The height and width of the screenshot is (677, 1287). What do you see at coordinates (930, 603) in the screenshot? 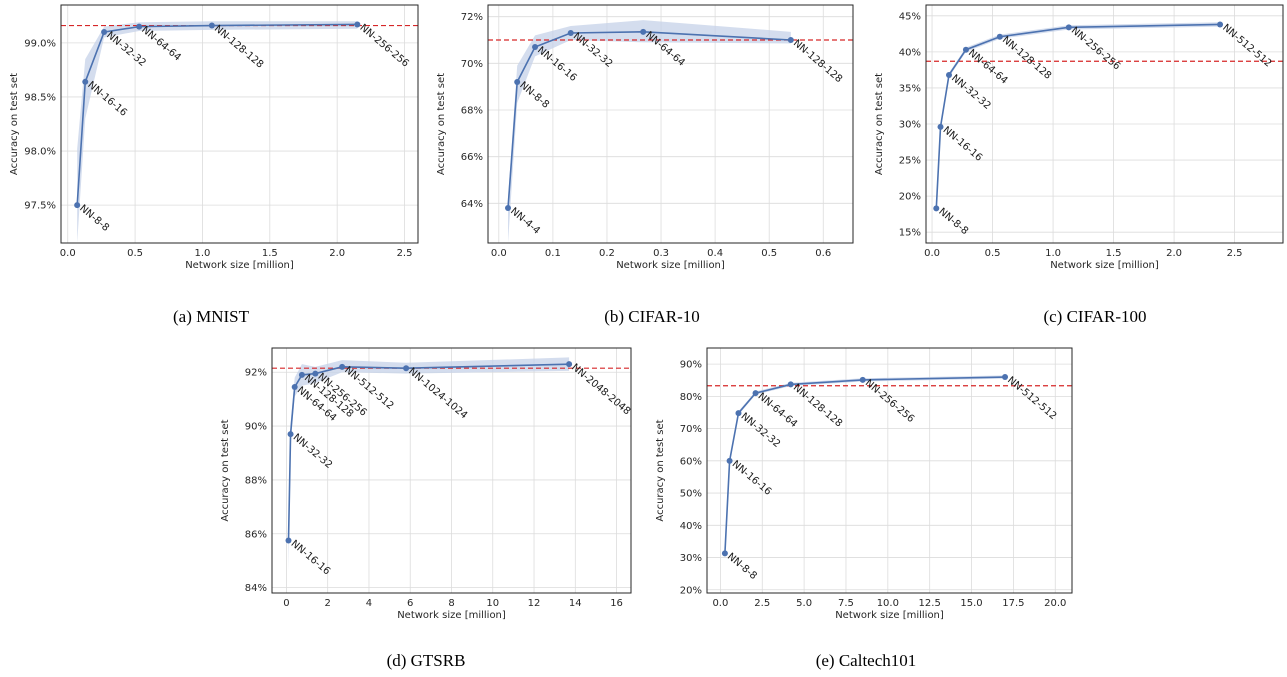
I see `x-tick-label: 12.5` at bounding box center [930, 603].